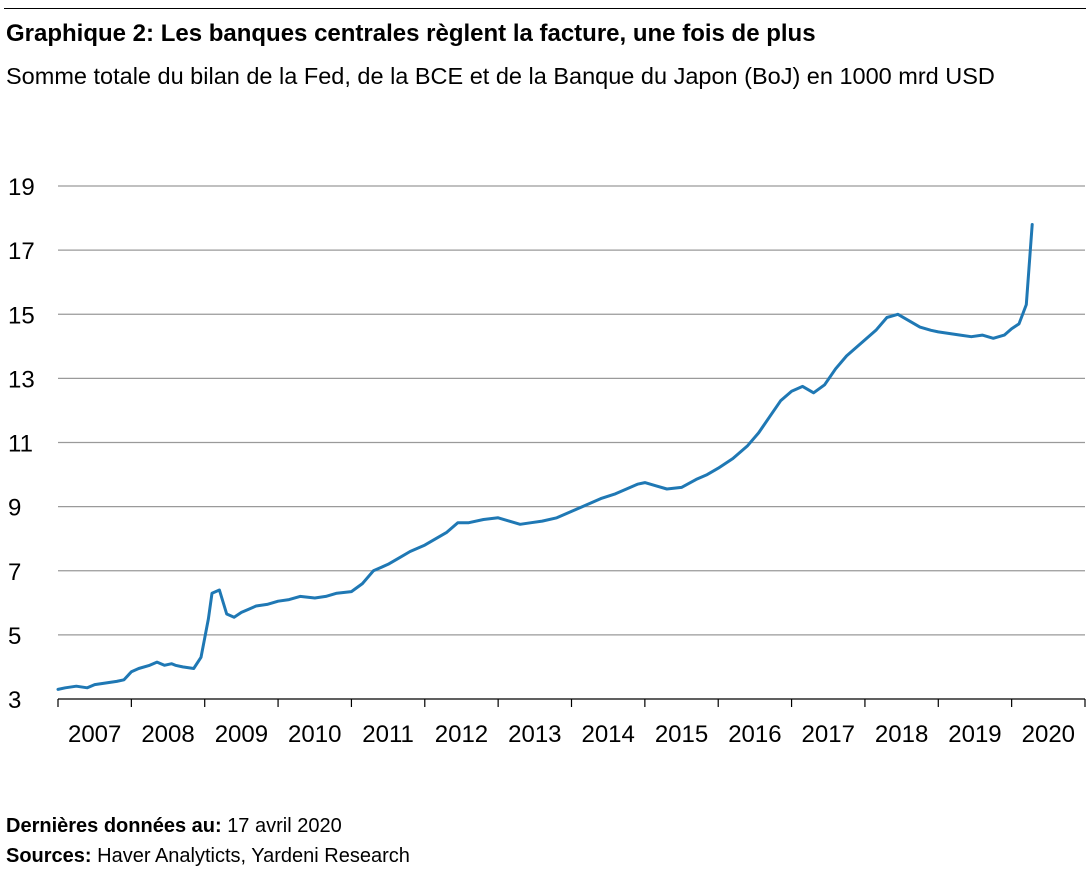 Image resolution: width=1090 pixels, height=883 pixels. I want to click on last-data-note: Dernières données au: 17 avril 2020, so click(174, 826).